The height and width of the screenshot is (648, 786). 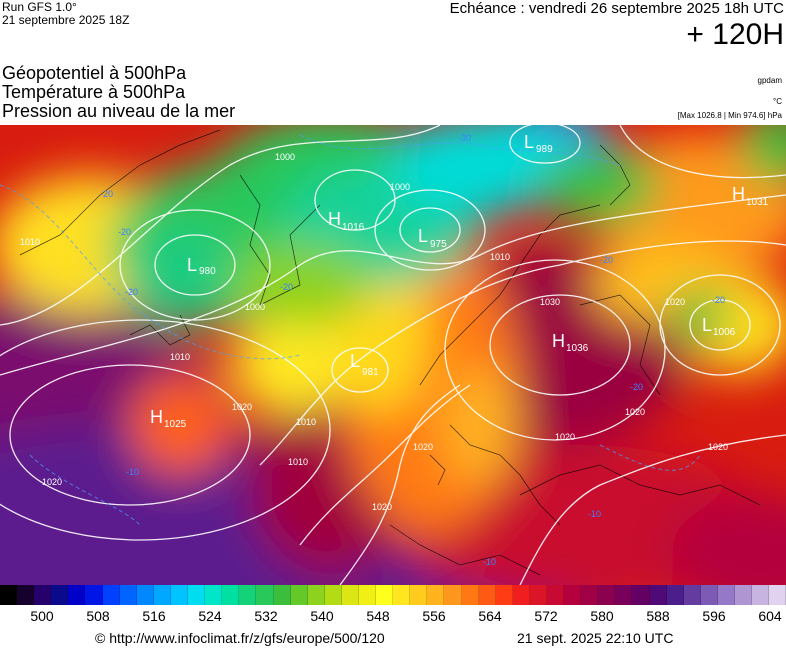 What do you see at coordinates (119, 111) in the screenshot?
I see `title-pressure: Pression au niveau de la mer` at bounding box center [119, 111].